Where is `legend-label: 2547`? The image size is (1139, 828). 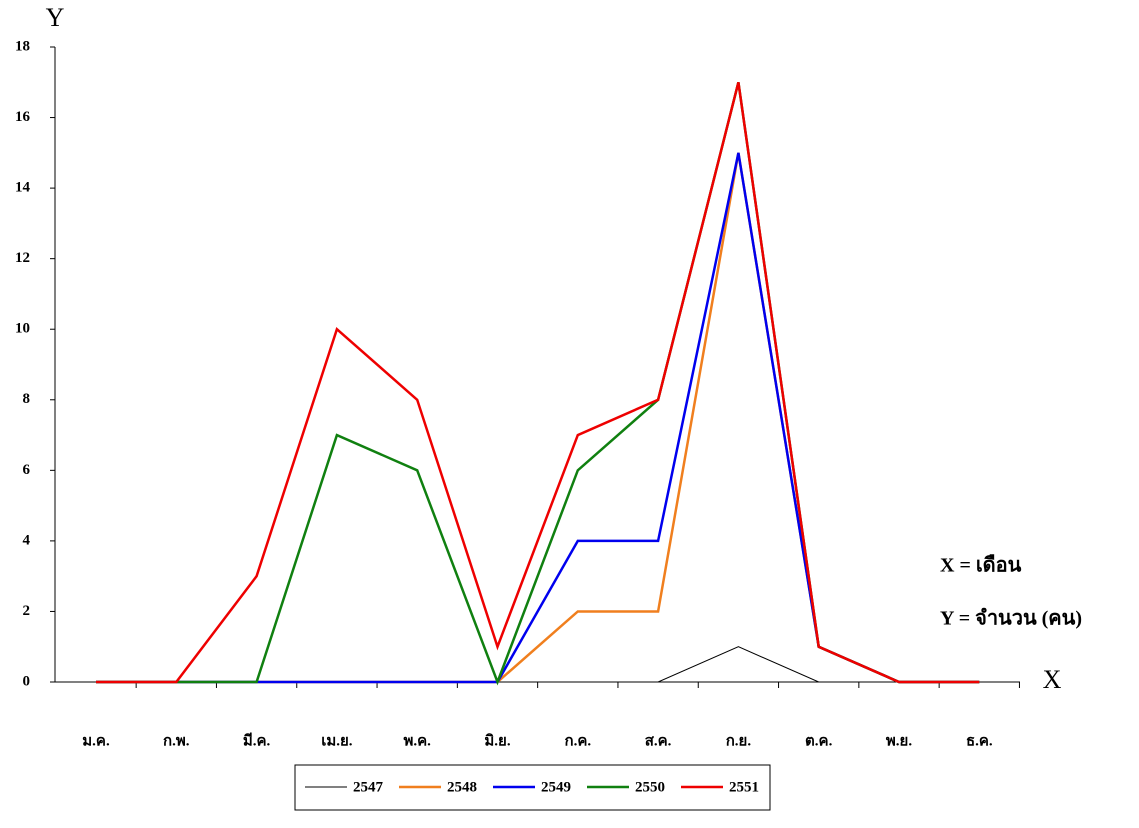 legend-label: 2547 is located at coordinates (368, 787).